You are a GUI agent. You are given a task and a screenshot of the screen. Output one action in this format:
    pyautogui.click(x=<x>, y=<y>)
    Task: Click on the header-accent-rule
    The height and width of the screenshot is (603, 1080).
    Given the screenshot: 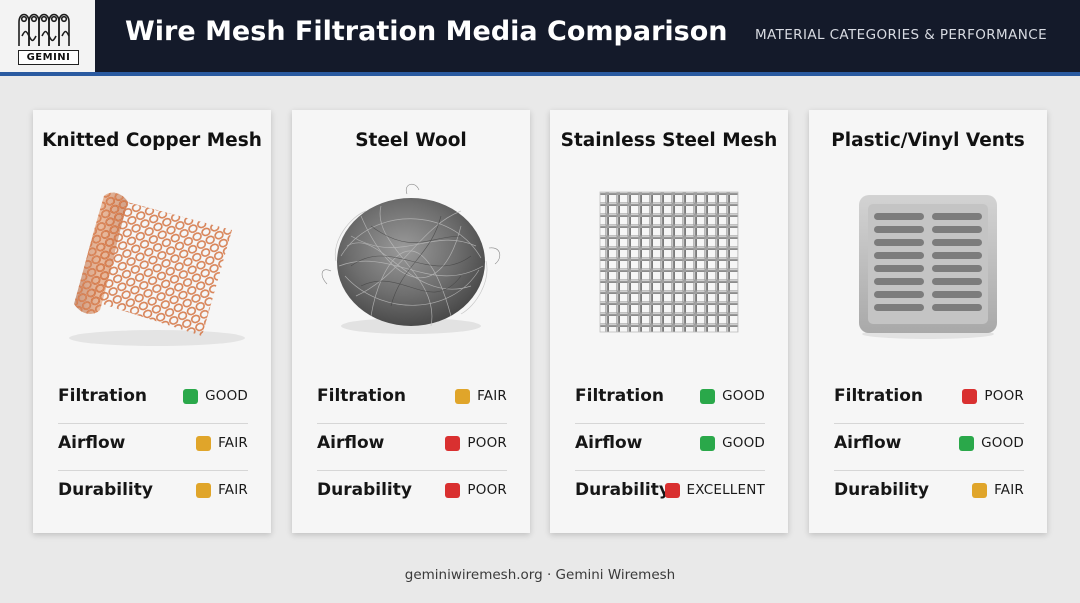 What is the action you would take?
    pyautogui.click(x=540, y=74)
    